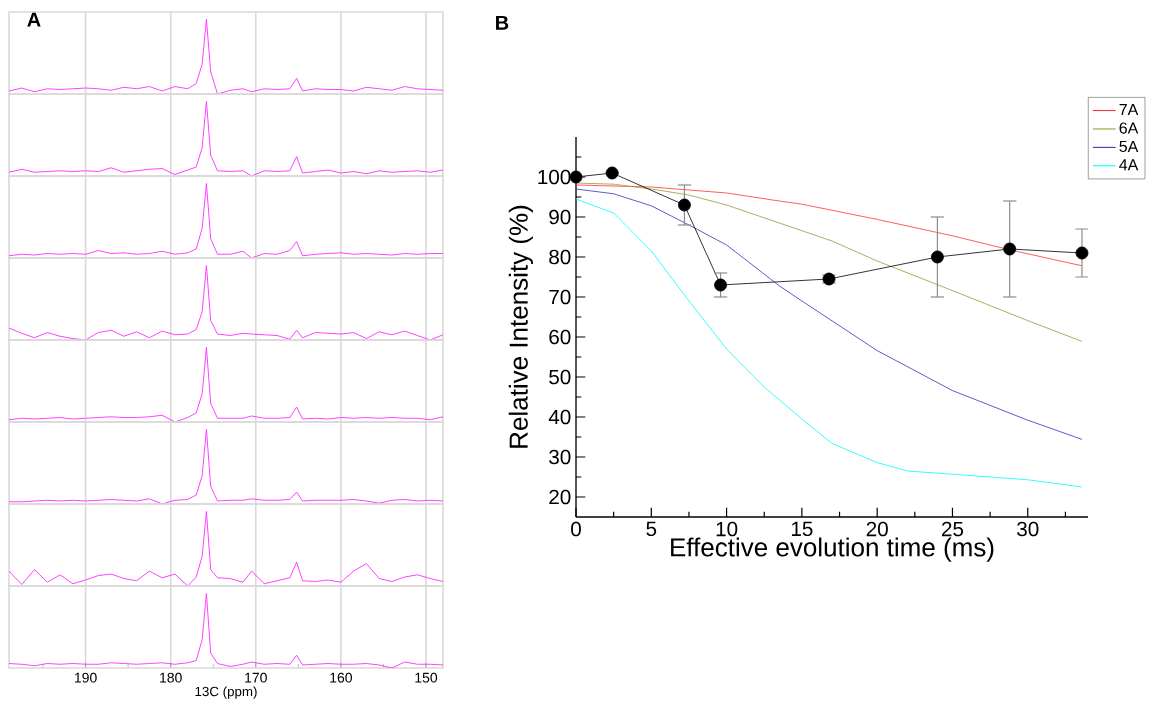  What do you see at coordinates (1129, 110) in the screenshot?
I see `legend-label: 7A` at bounding box center [1129, 110].